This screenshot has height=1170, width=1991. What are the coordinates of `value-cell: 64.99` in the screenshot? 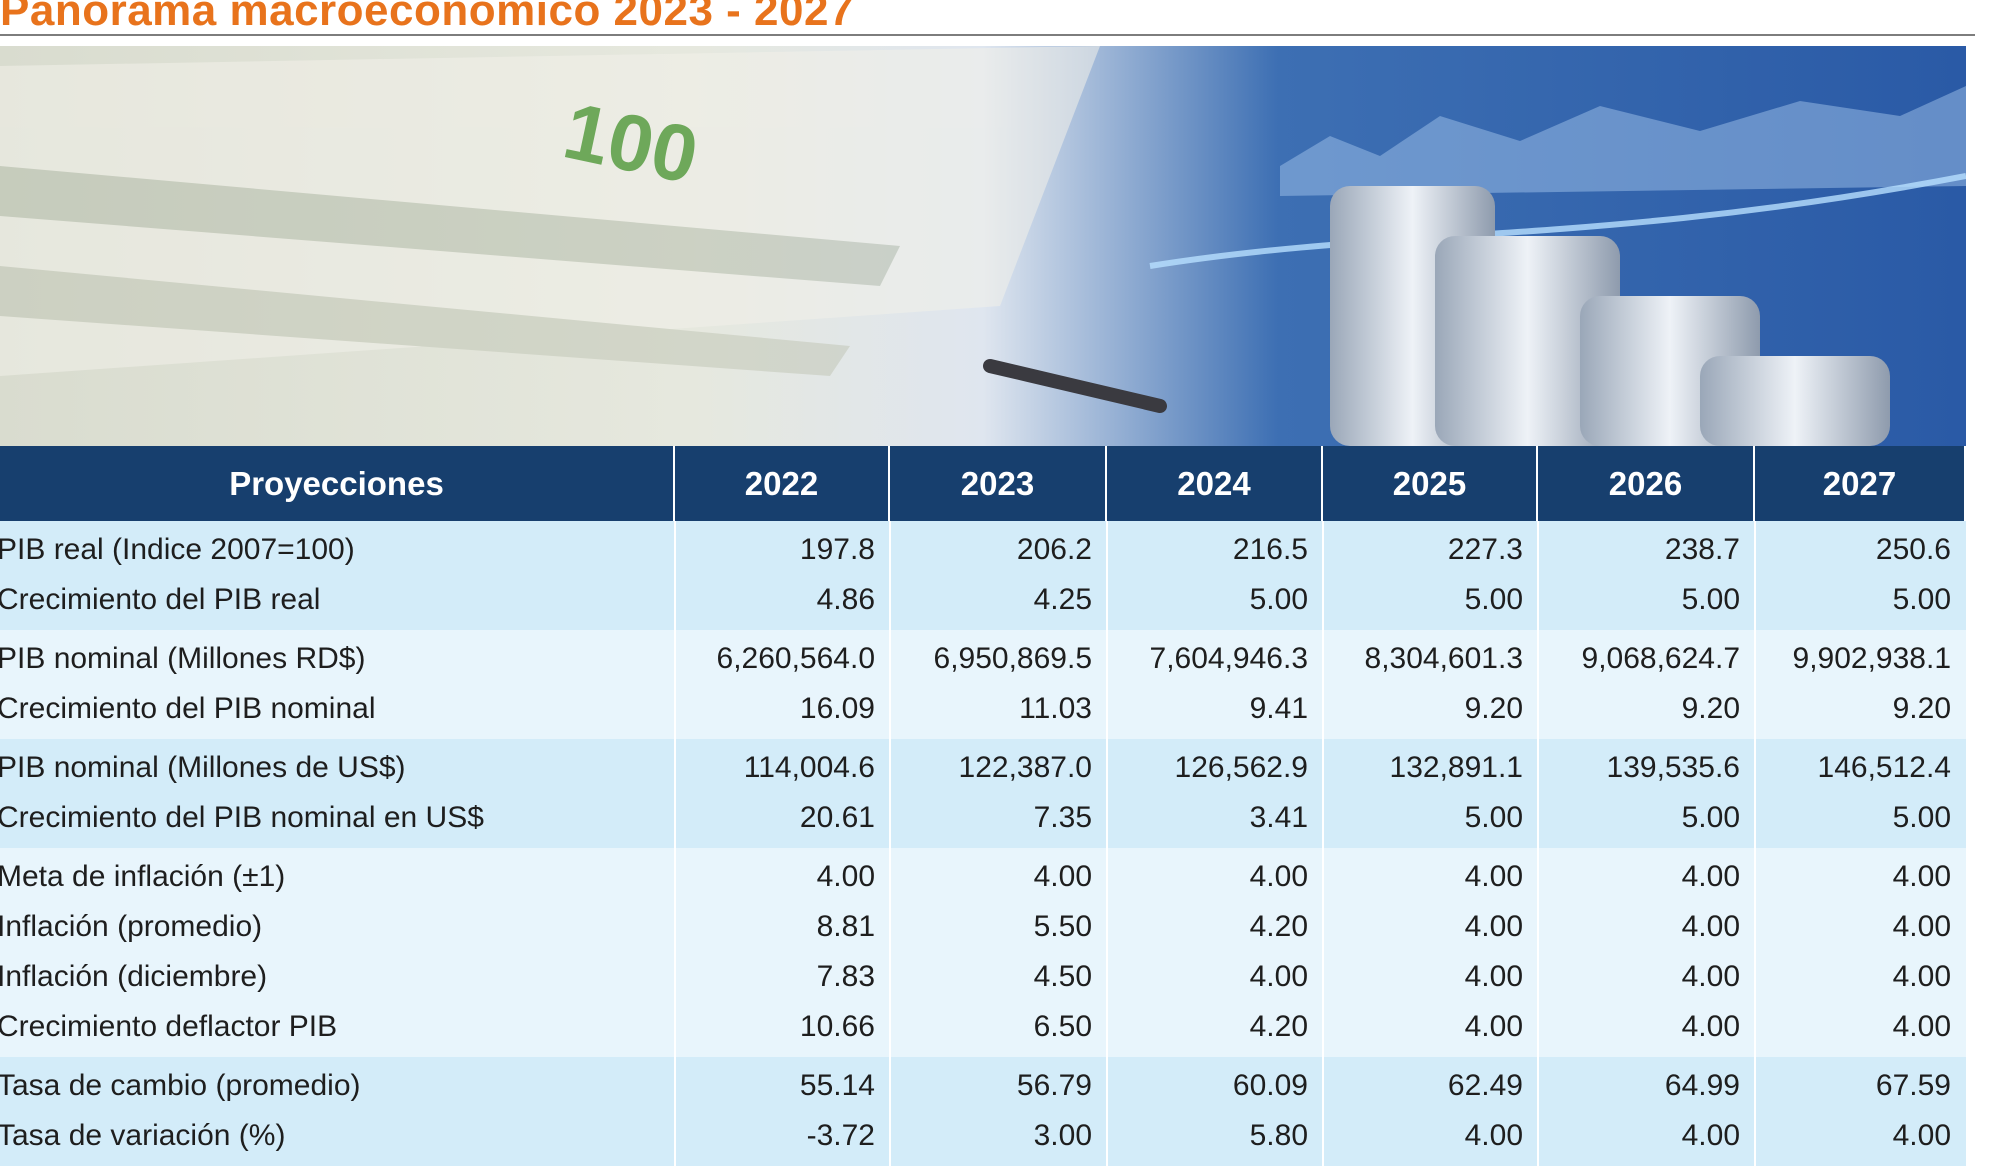 It's located at (1702, 1085).